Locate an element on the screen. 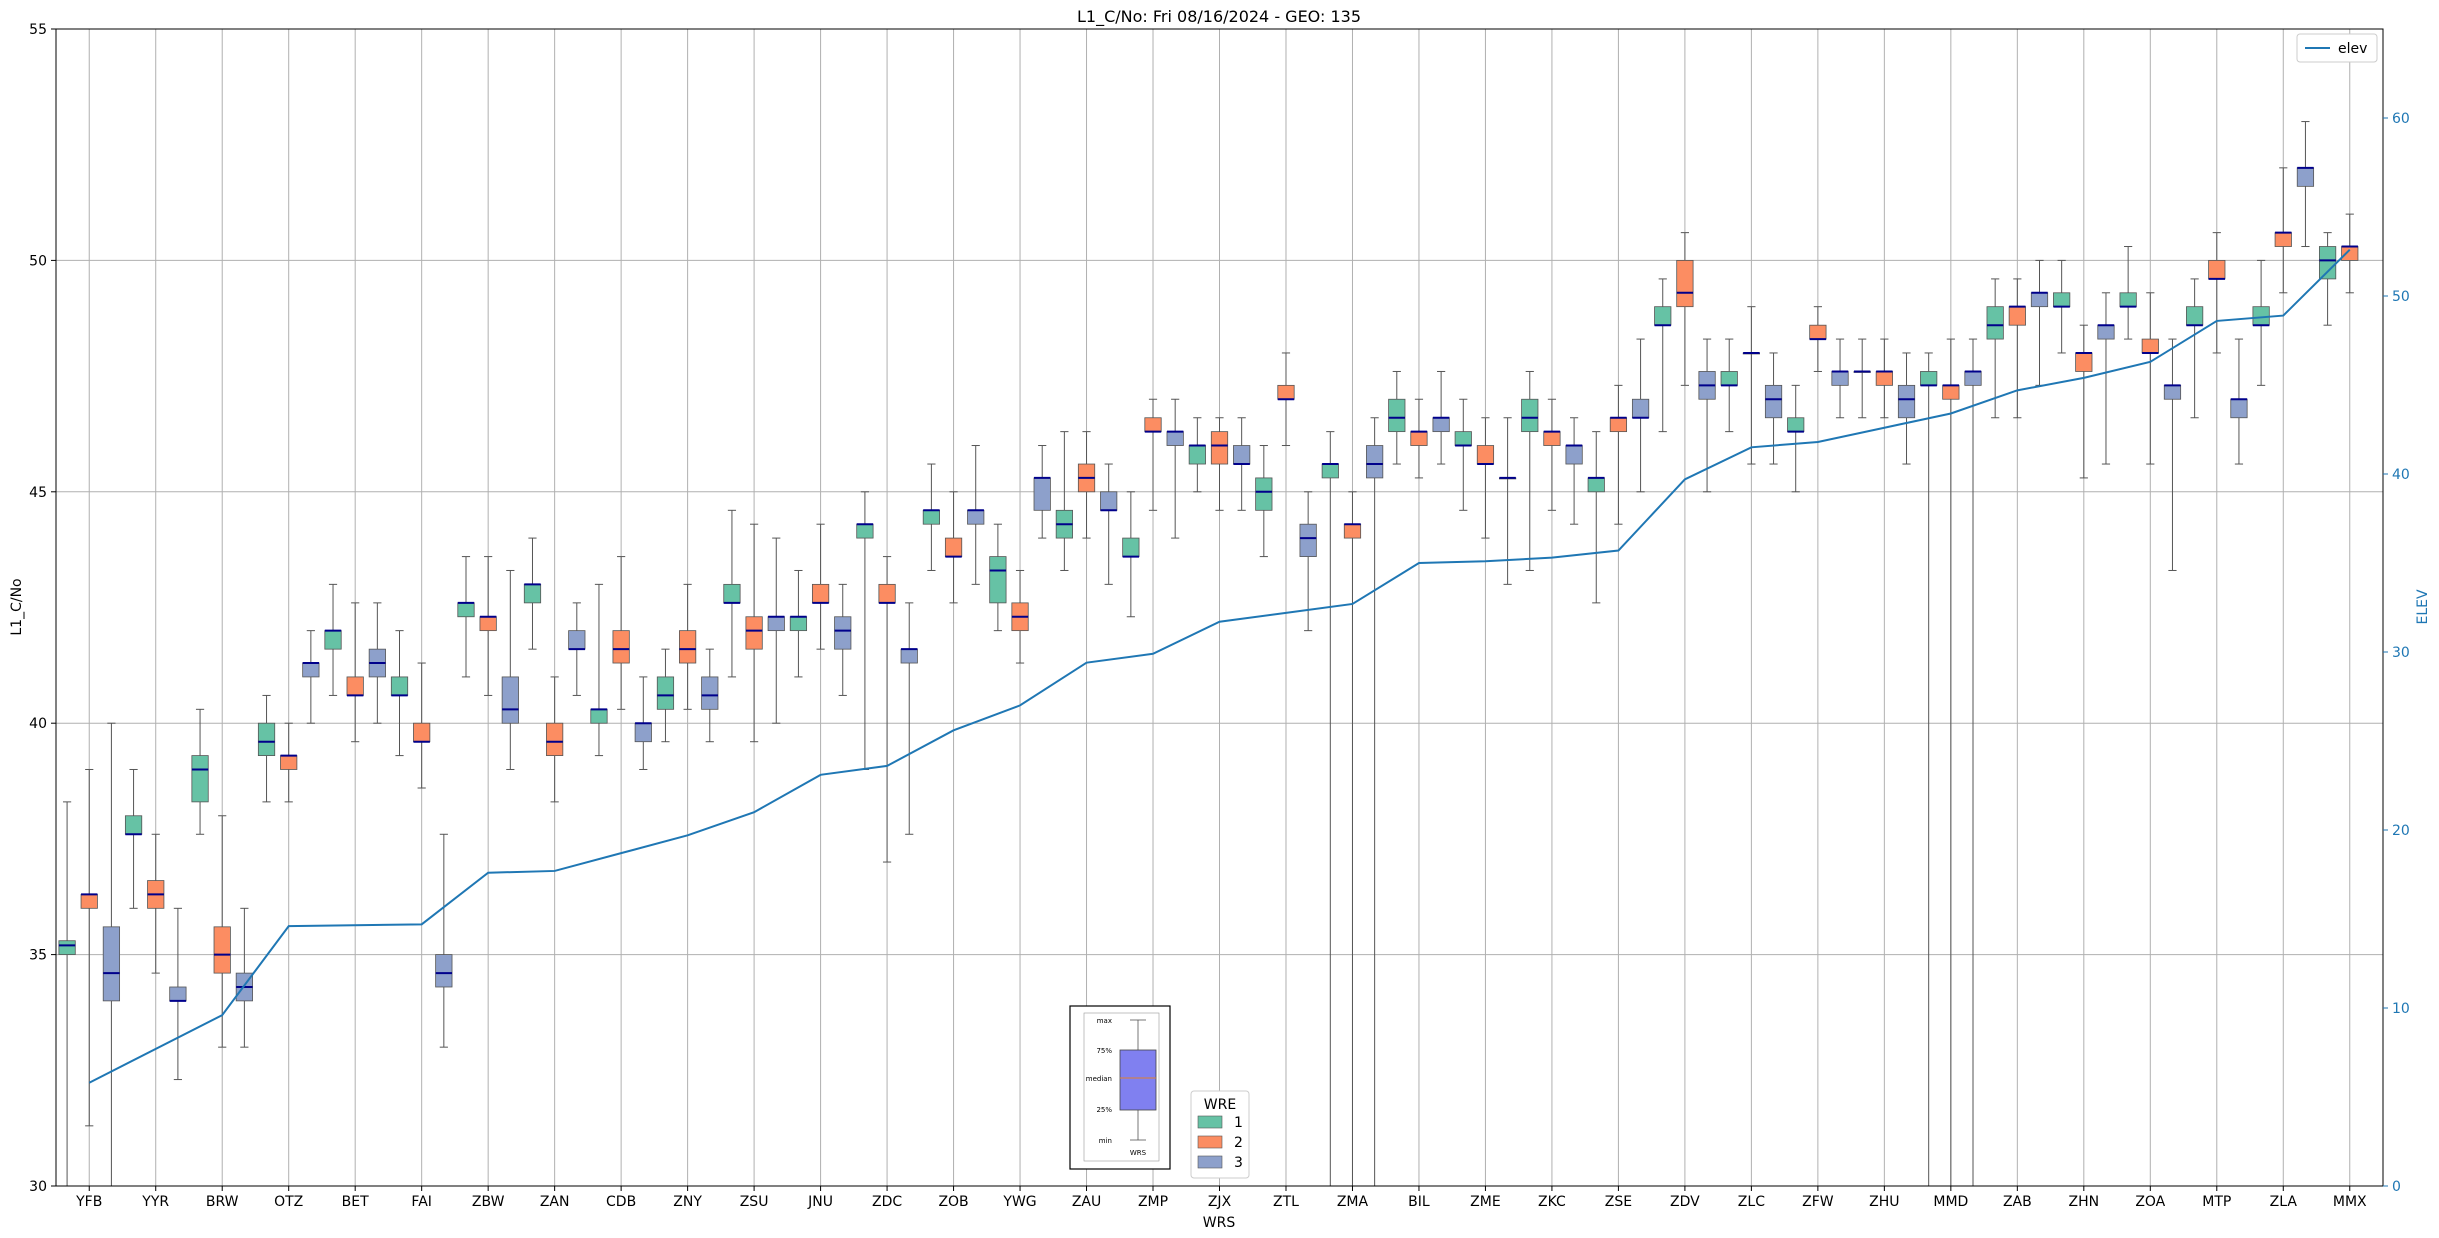 Image resolution: width=2439 pixels, height=1238 pixels. wre-legend: WRE 1 2 3 is located at coordinates (1220, 1134).